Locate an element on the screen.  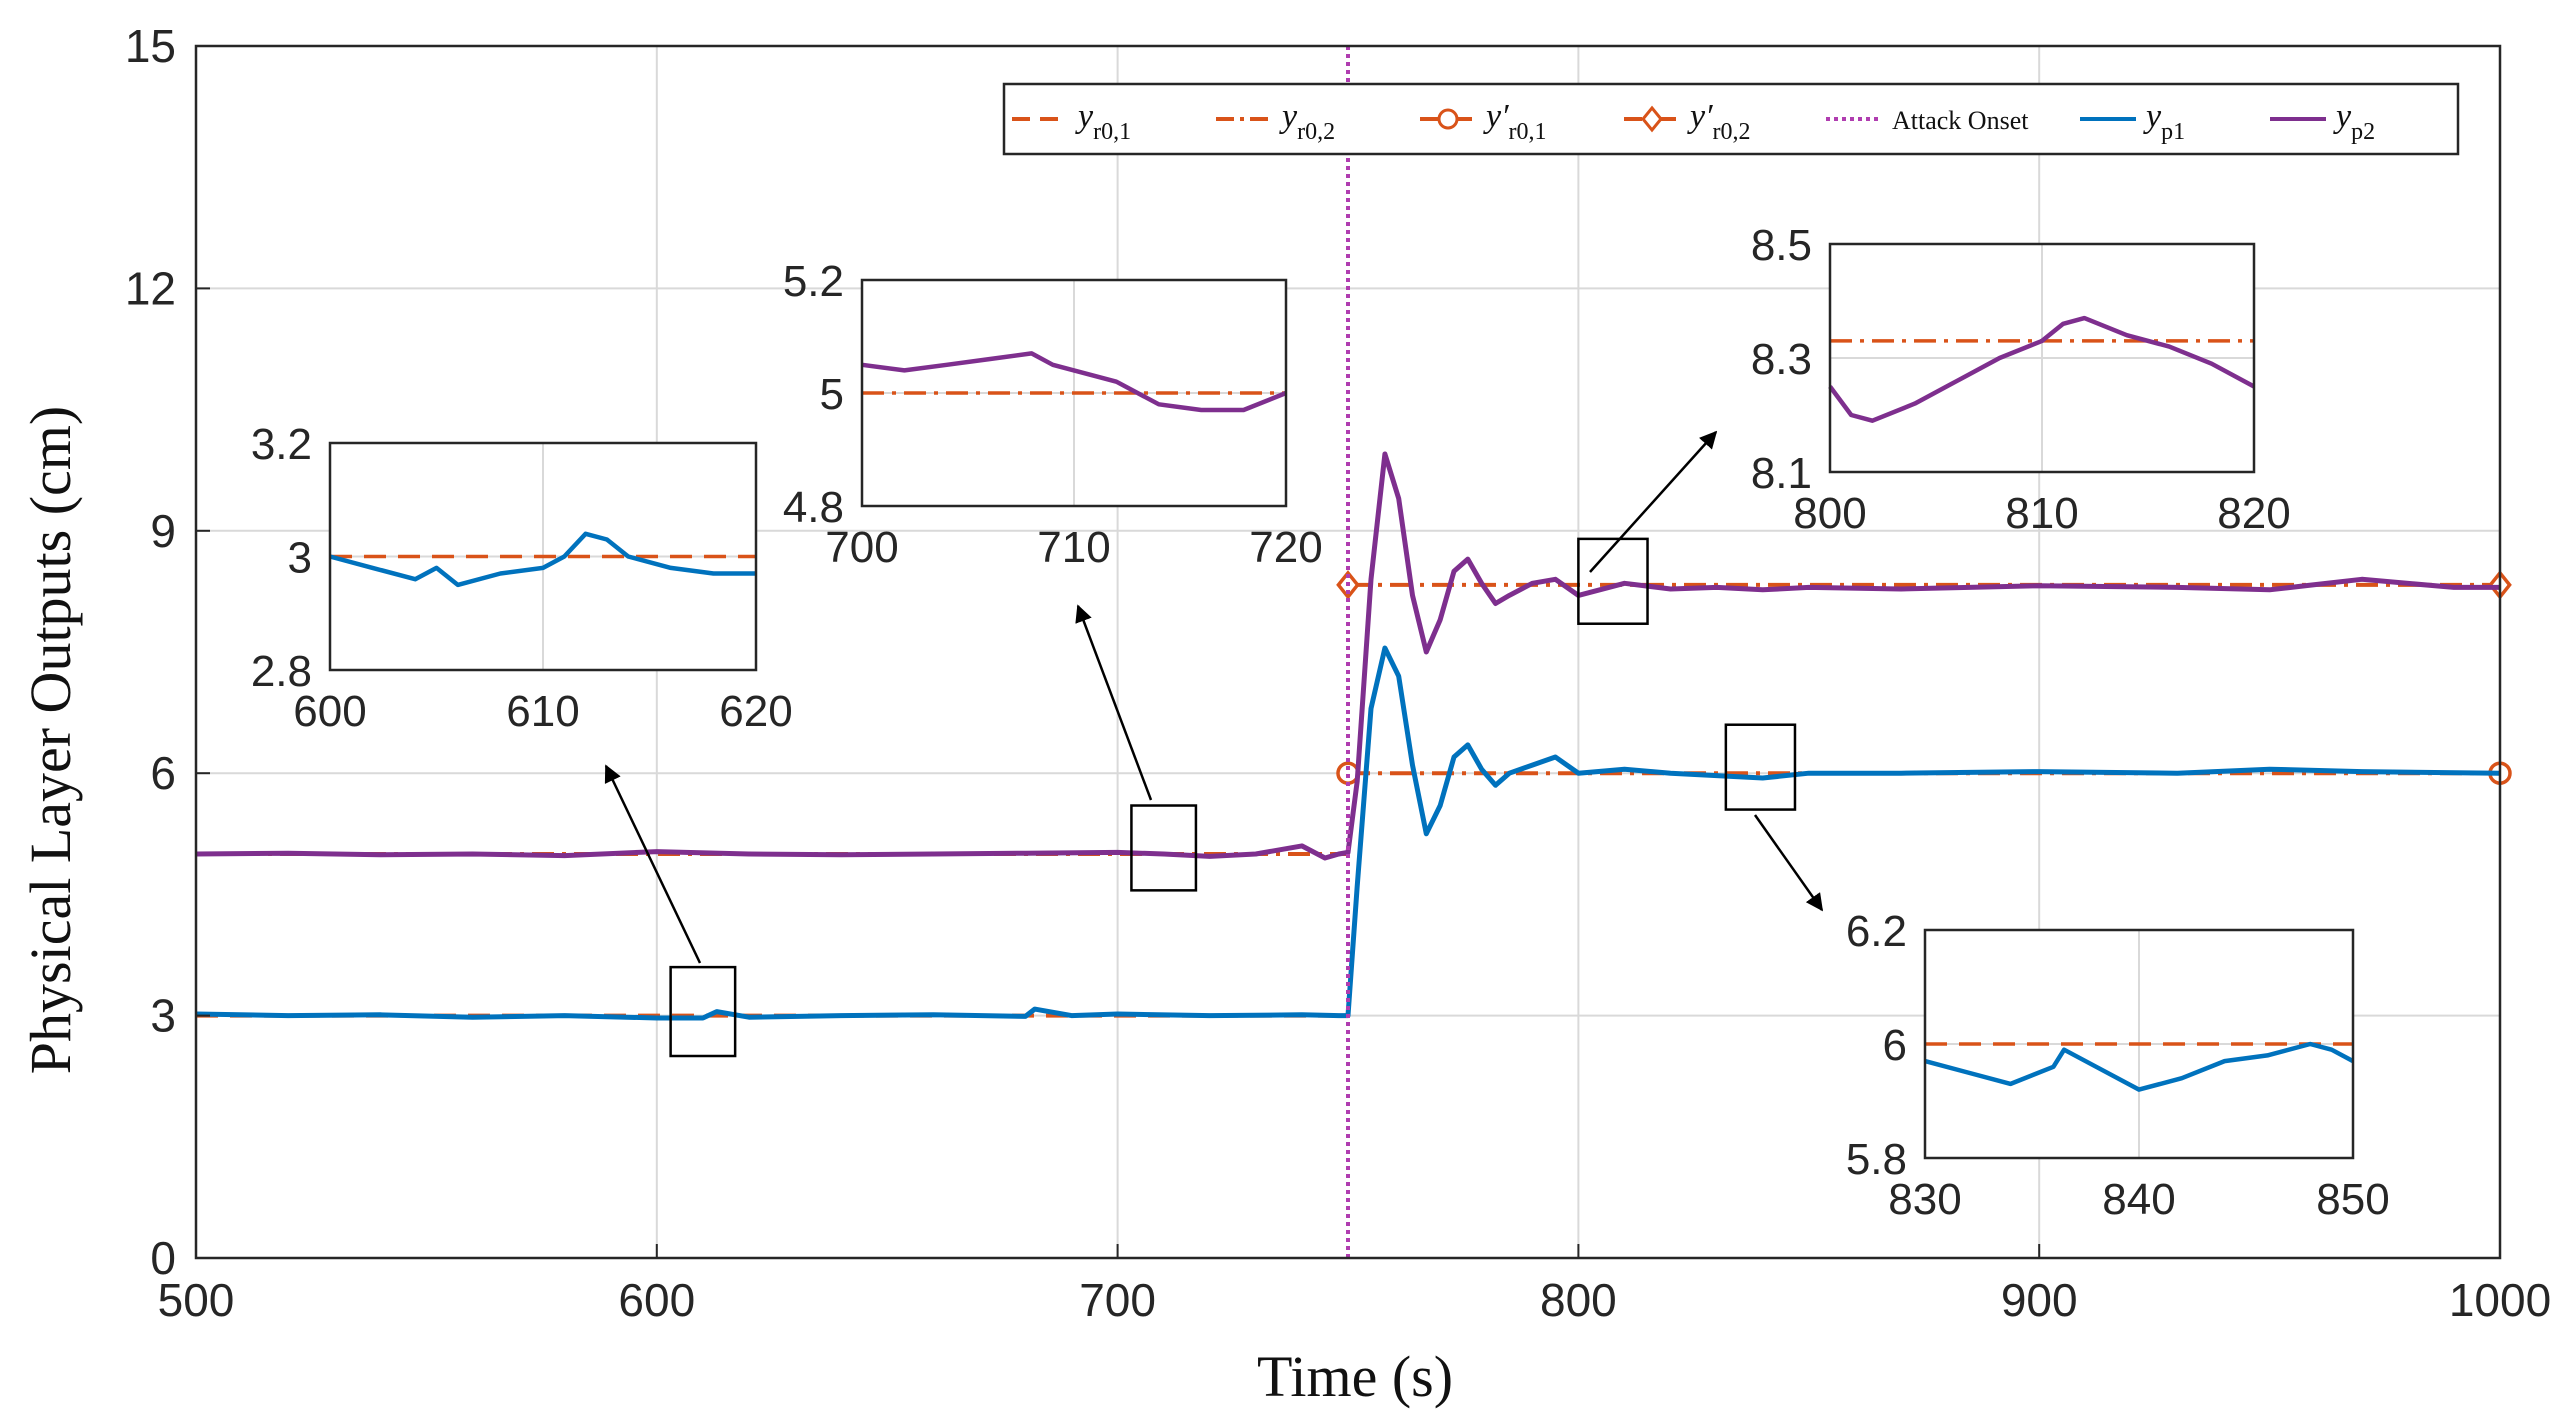
legend-label: yp1 is located at coordinates (2164, 121).